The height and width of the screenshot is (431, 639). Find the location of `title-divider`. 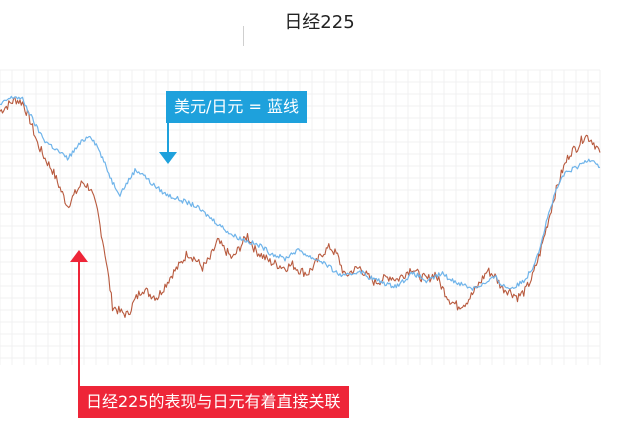

title-divider is located at coordinates (243, 36).